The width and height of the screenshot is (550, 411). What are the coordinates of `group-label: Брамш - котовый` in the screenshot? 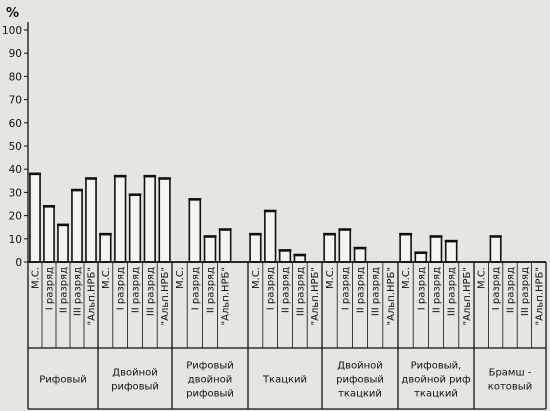 It's located at (510, 380).